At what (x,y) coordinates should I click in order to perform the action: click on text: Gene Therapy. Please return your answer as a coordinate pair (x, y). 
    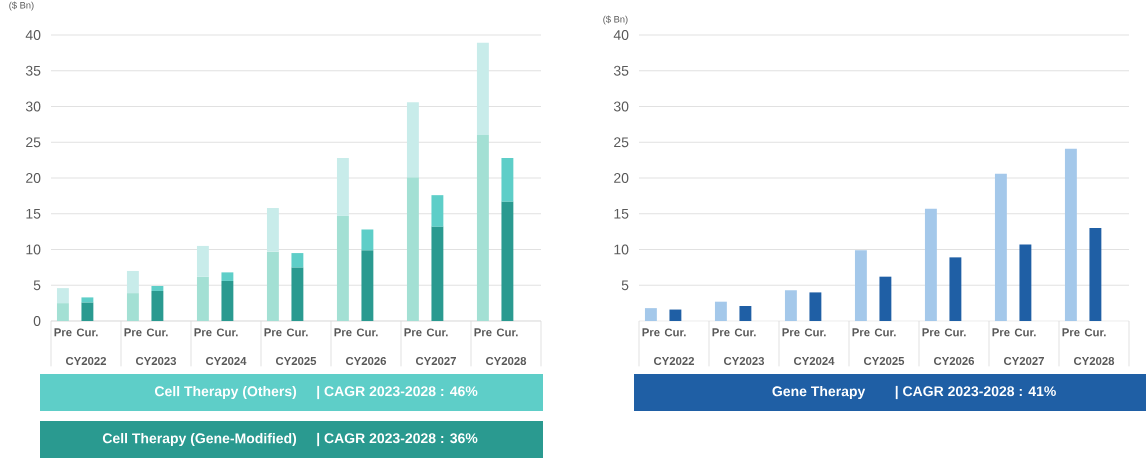
    Looking at the image, I should click on (819, 392).